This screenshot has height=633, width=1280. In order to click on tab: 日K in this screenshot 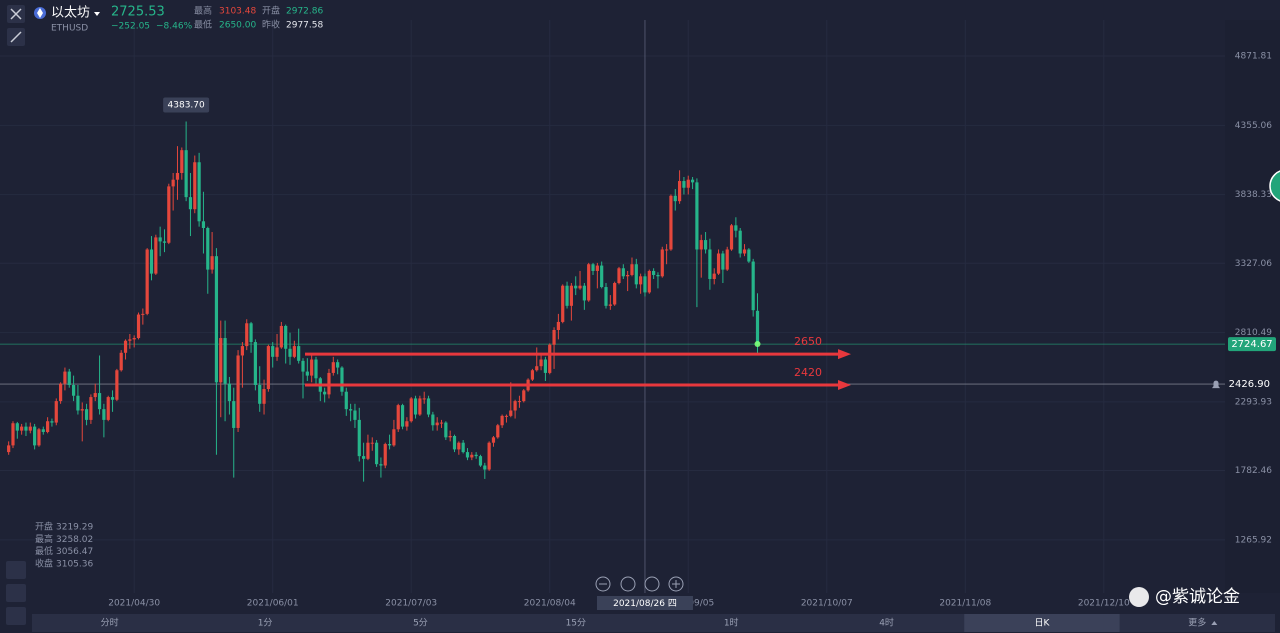, I will do `click(1042, 623)`.